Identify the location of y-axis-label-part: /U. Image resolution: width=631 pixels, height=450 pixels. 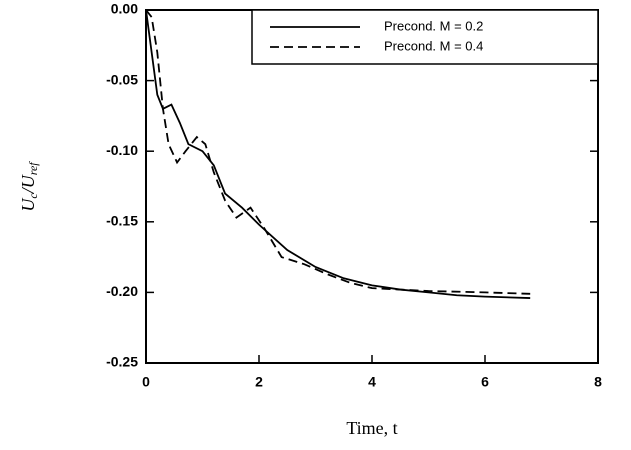
(28, 184).